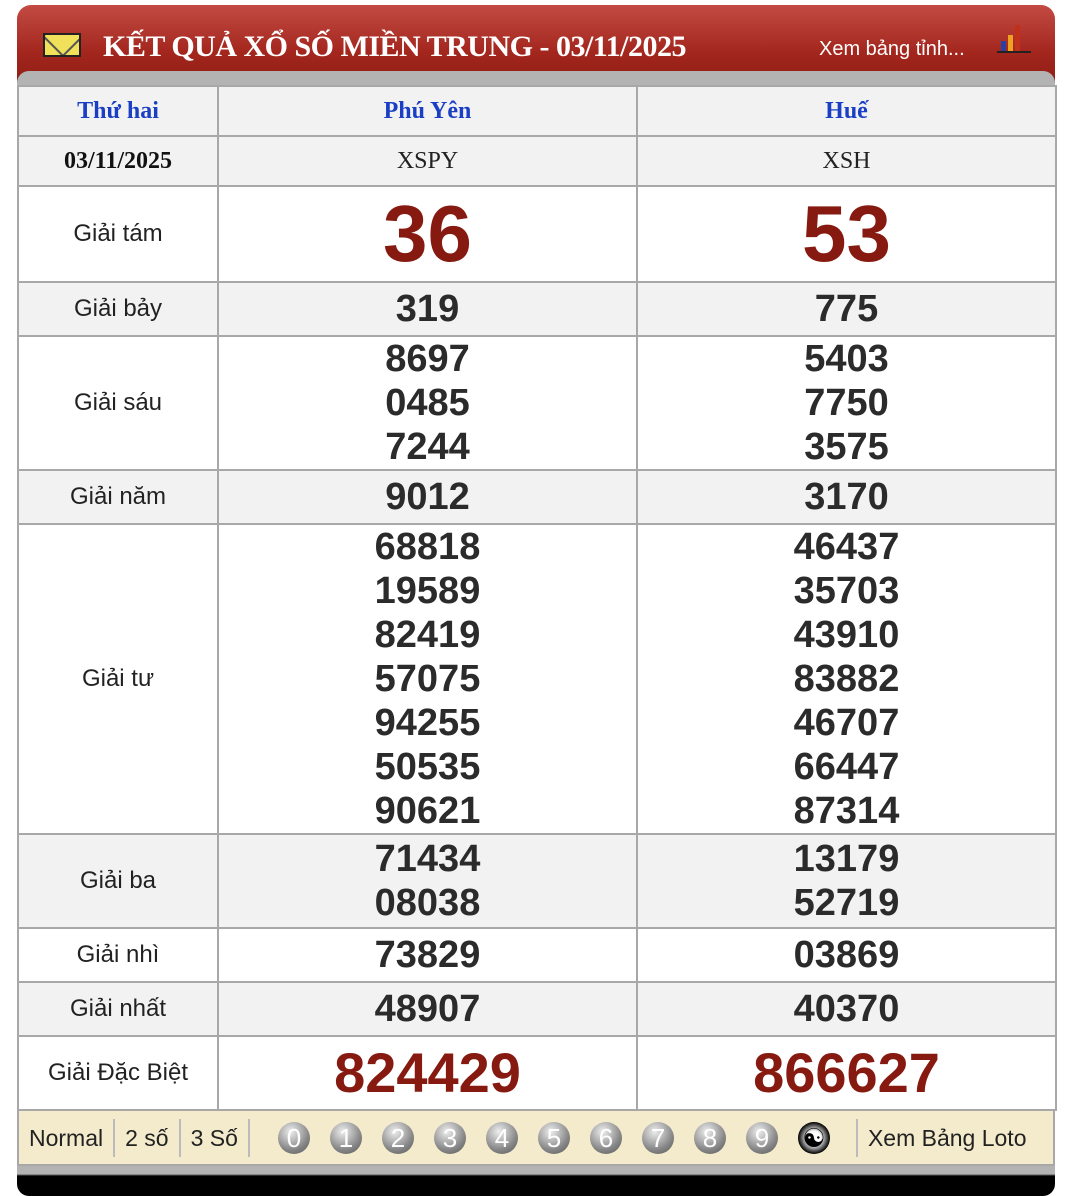  I want to click on digit-1-button: 1, so click(345, 1137).